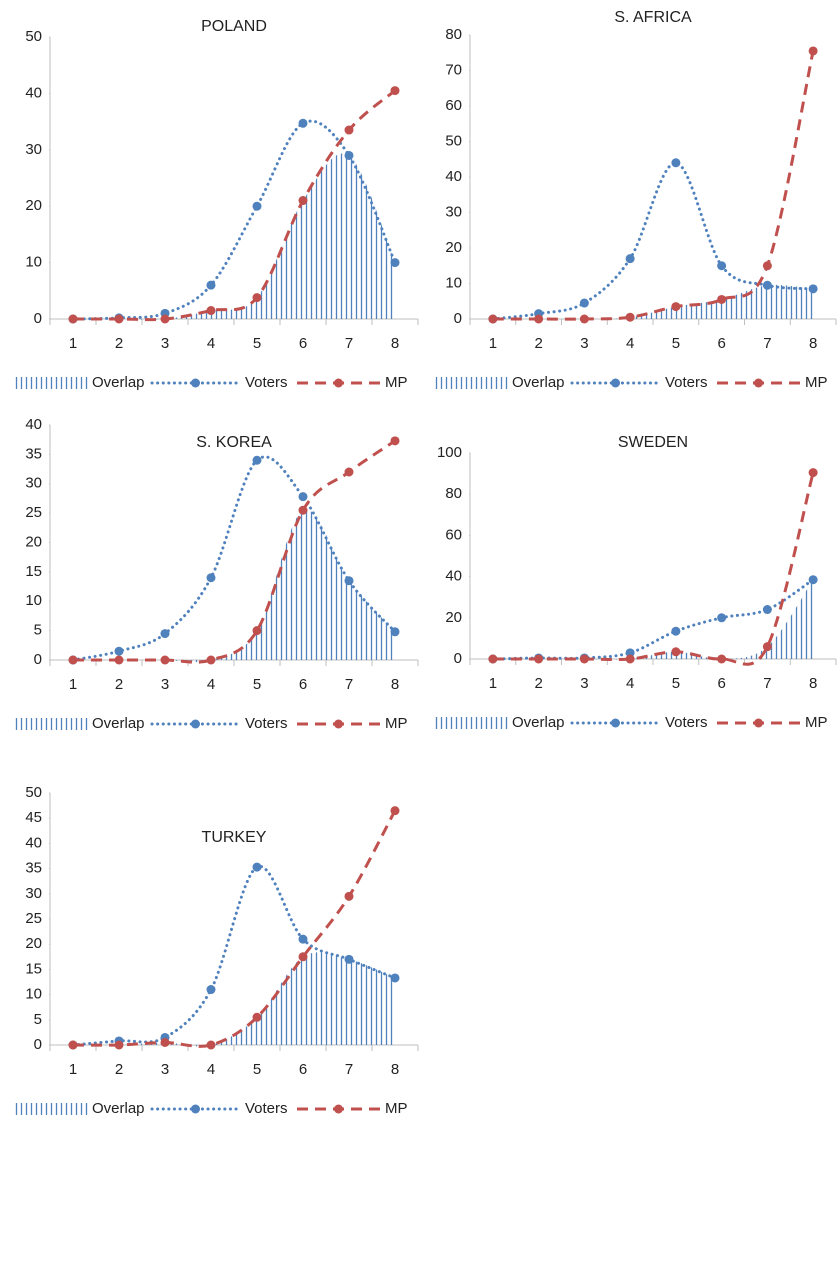 The height and width of the screenshot is (1262, 838). I want to click on y-tick-label: 60, so click(453, 534).